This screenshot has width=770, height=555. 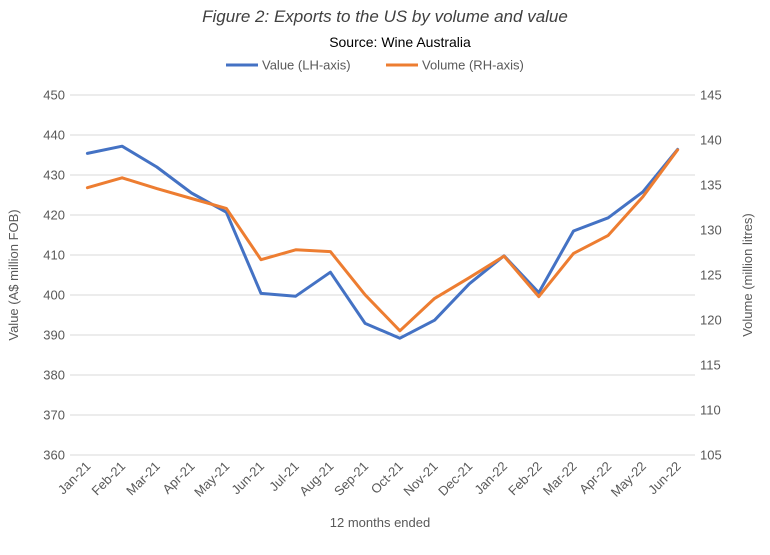 I want to click on y-left-tick-label: 390, so click(x=54, y=335).